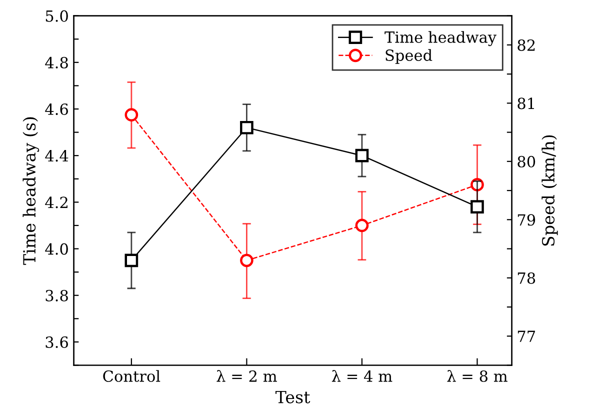 Image resolution: width=600 pixels, height=416 pixels. I want to click on y2-tick-label: 78, so click(527, 278).